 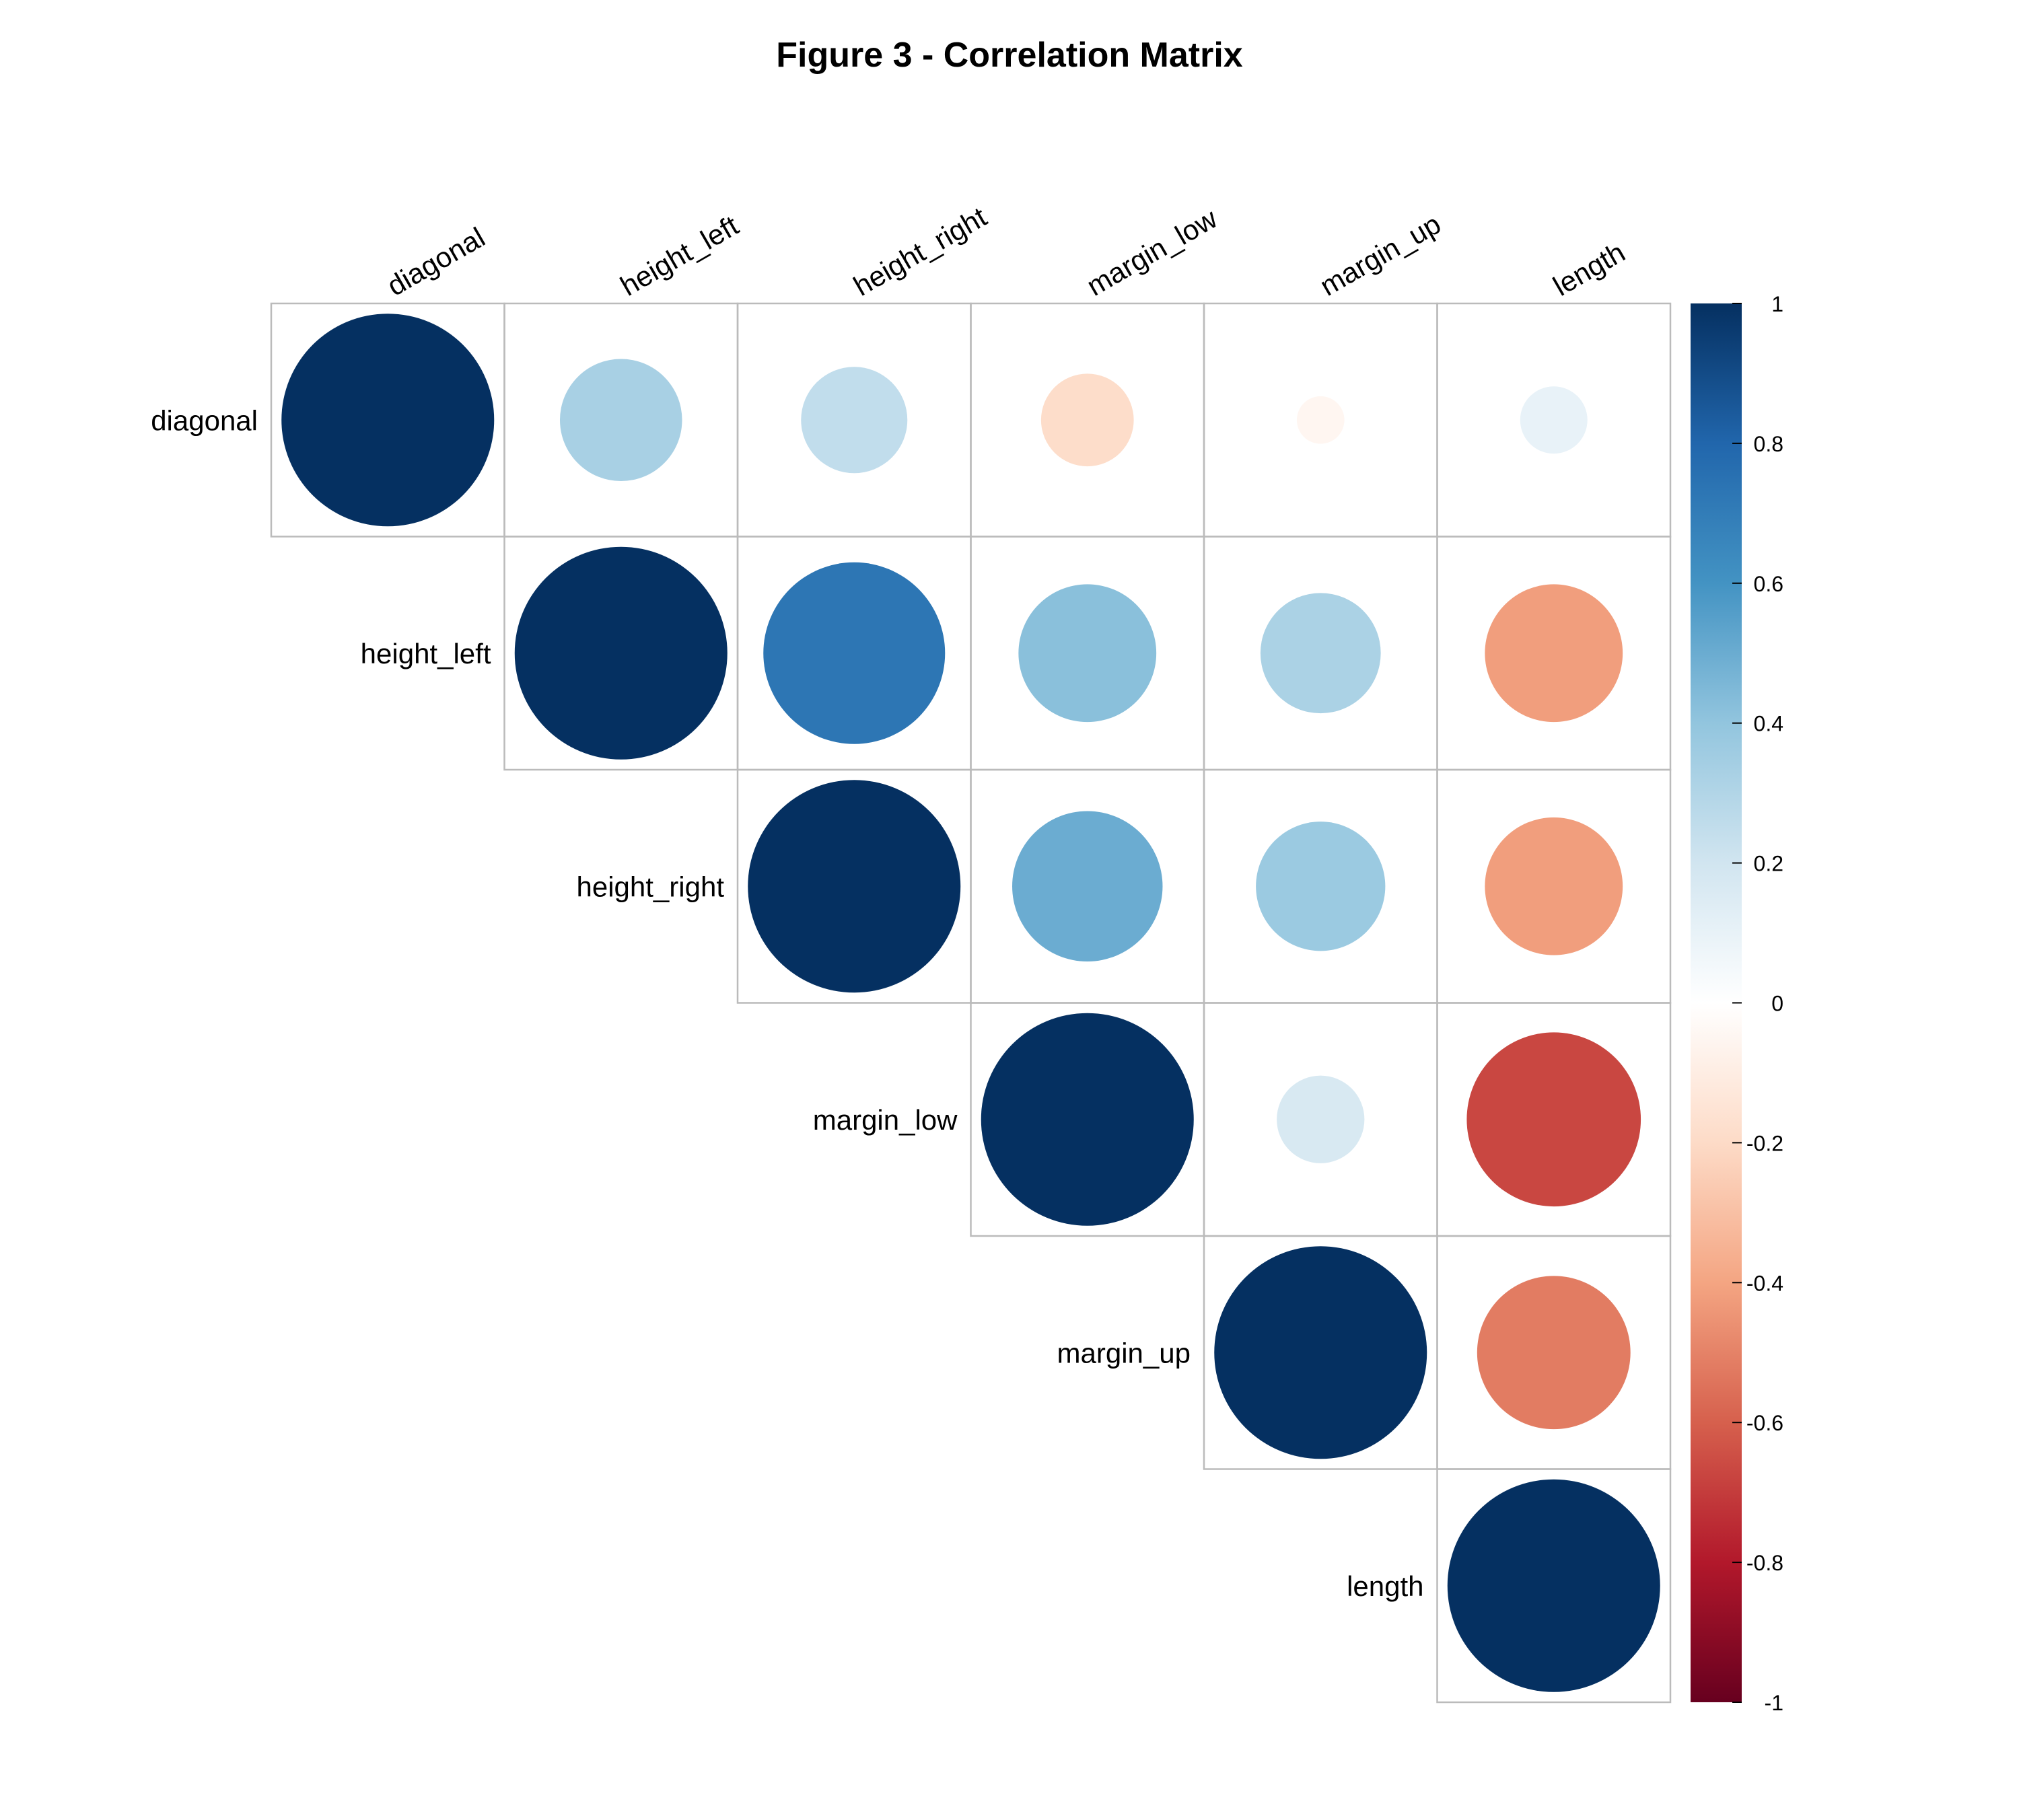 I want to click on correlation-circle-diagonal-margin_up, so click(x=1320, y=420).